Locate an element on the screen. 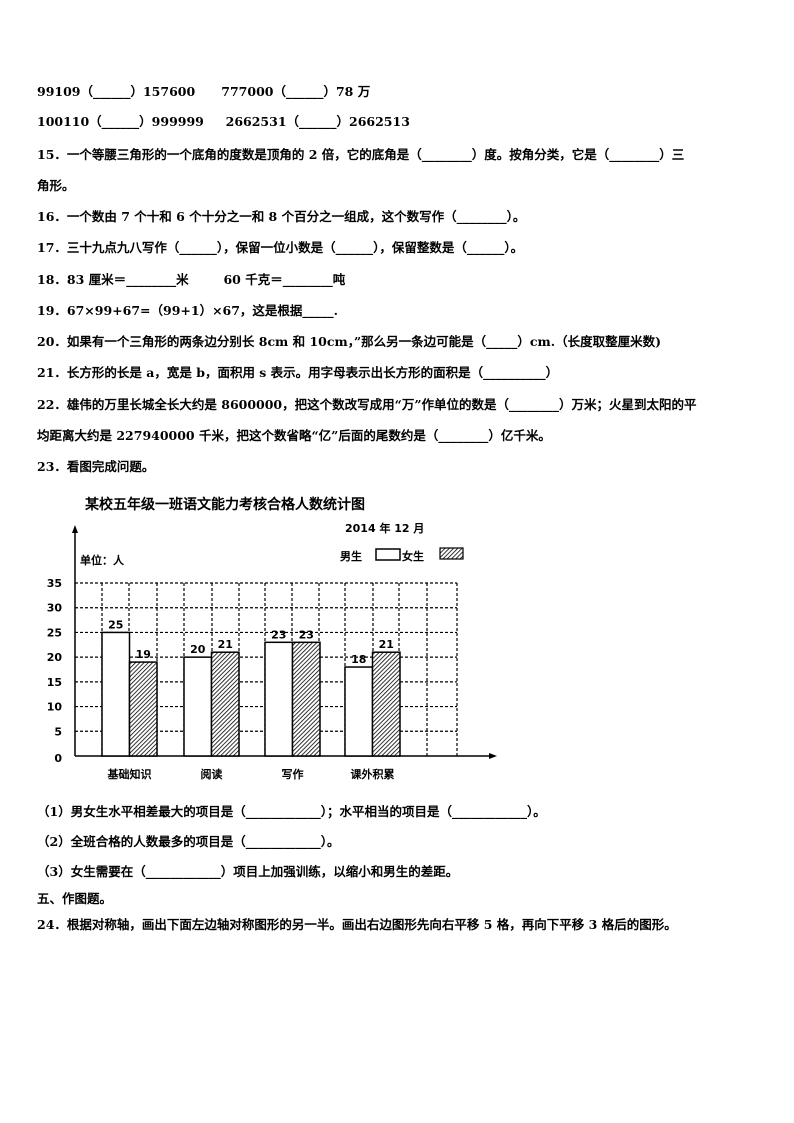 The height and width of the screenshot is (1123, 794). y-tick-label: 15 is located at coordinates (54, 682).